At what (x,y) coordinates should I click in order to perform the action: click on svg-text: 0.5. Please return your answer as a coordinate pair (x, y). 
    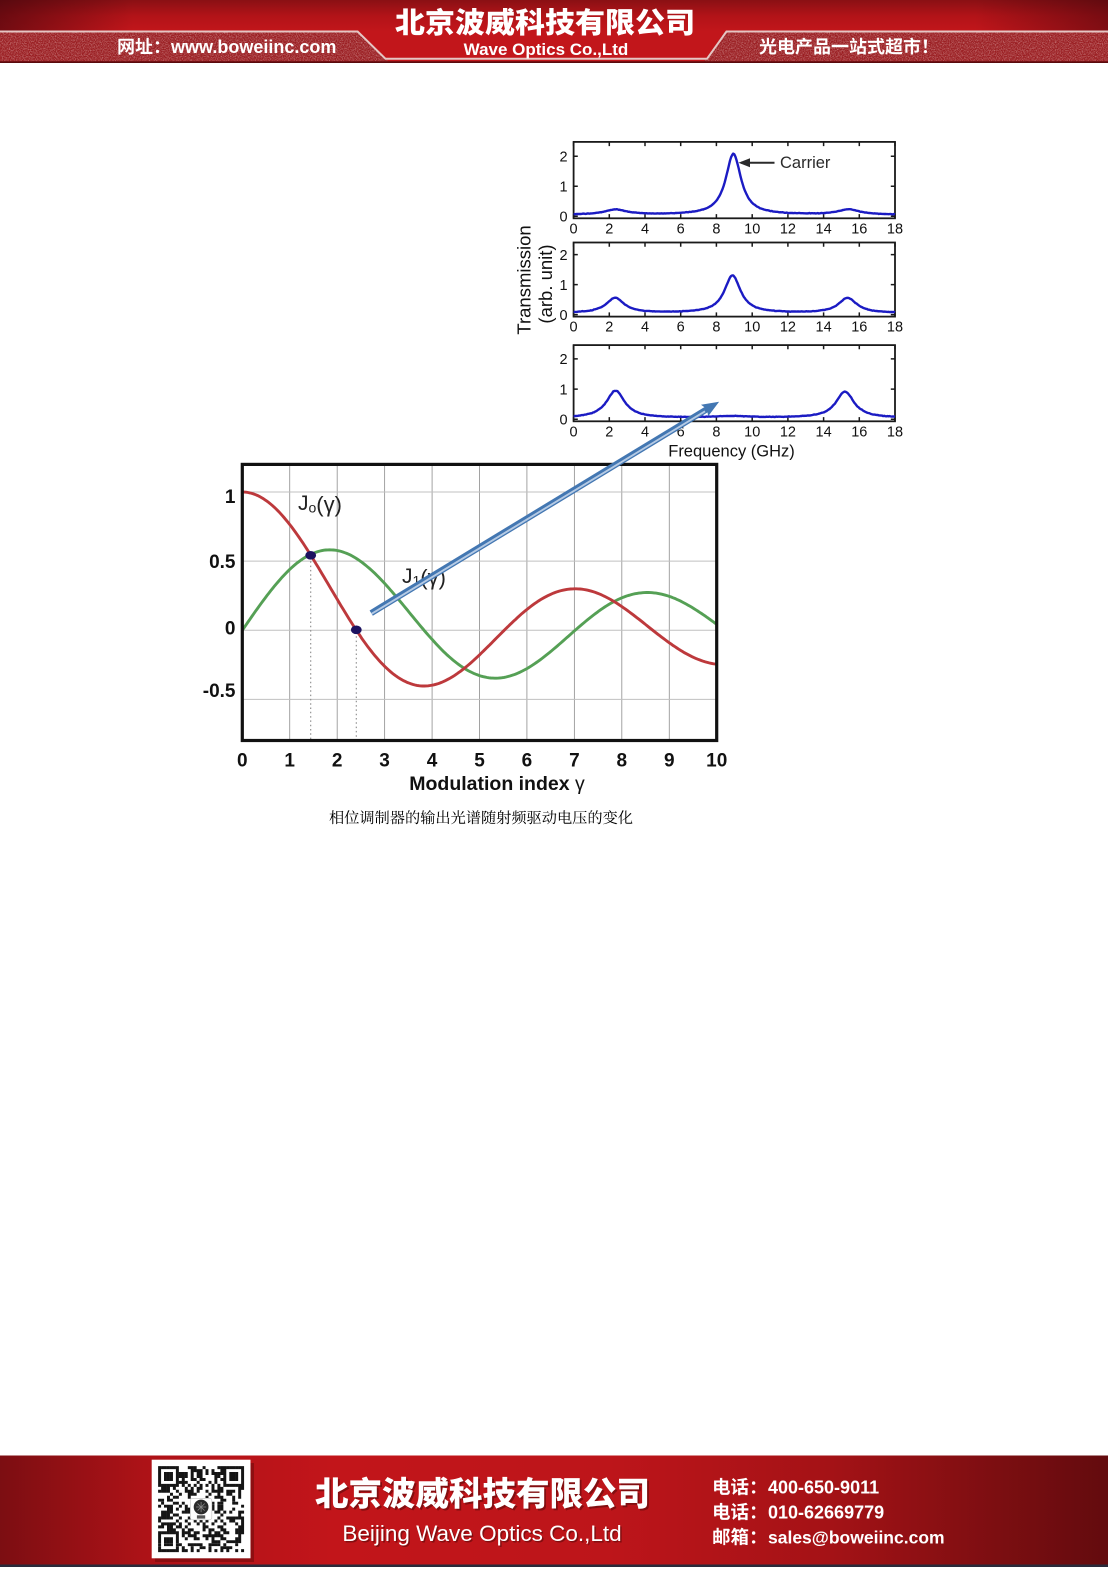
    Looking at the image, I should click on (222, 562).